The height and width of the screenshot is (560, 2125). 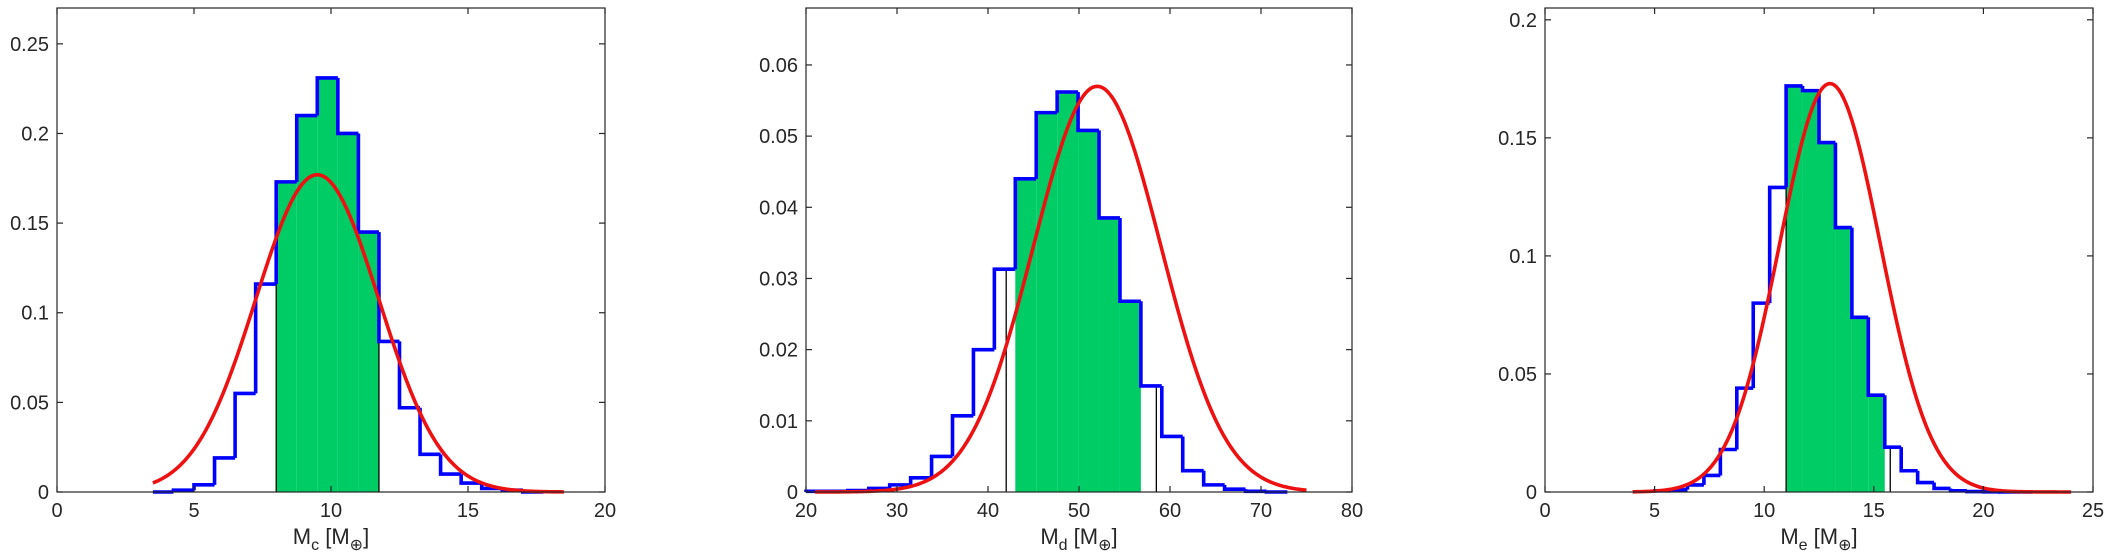 What do you see at coordinates (778, 351) in the screenshot?
I see `y-tick-label: 0.02` at bounding box center [778, 351].